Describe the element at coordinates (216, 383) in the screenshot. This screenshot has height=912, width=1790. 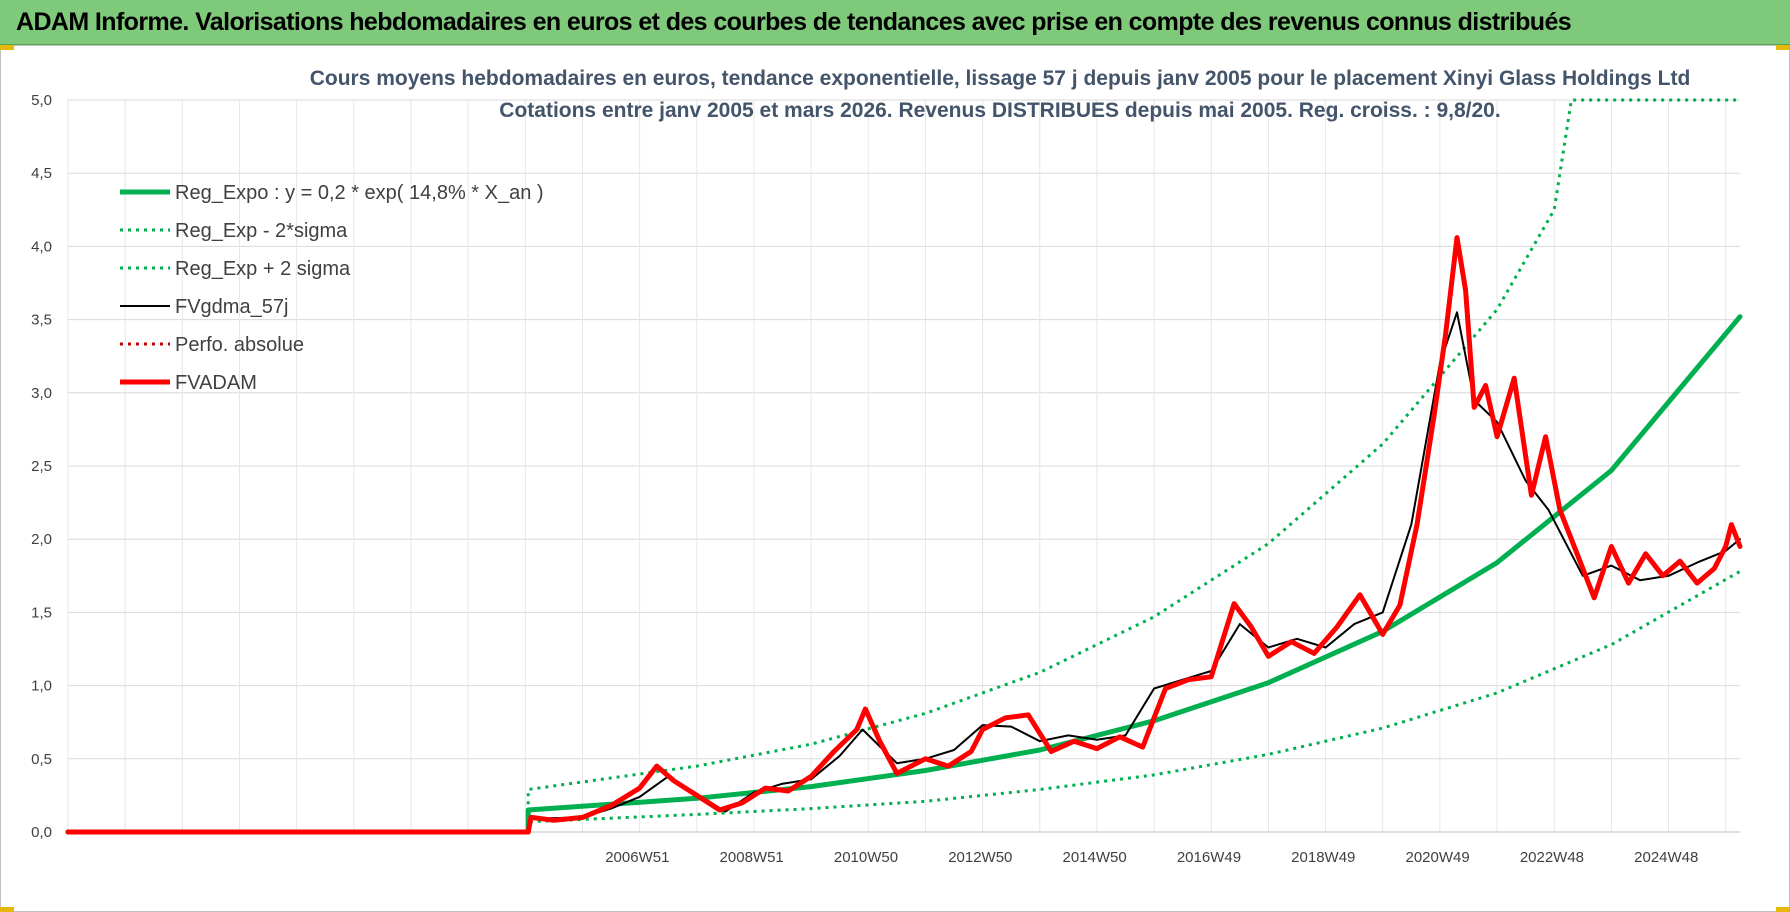
I see `legend-label: FVADAM` at that location.